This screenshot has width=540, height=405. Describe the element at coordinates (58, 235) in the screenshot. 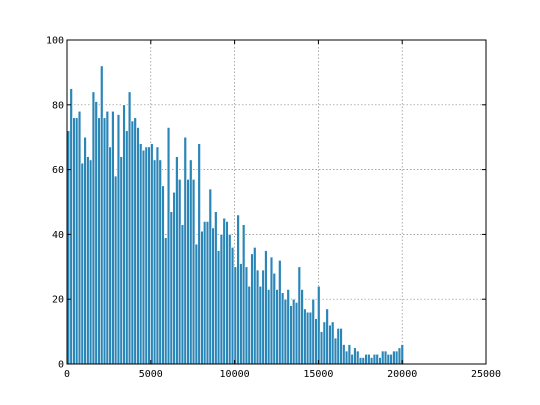

I see `y-tick-label: 40` at that location.